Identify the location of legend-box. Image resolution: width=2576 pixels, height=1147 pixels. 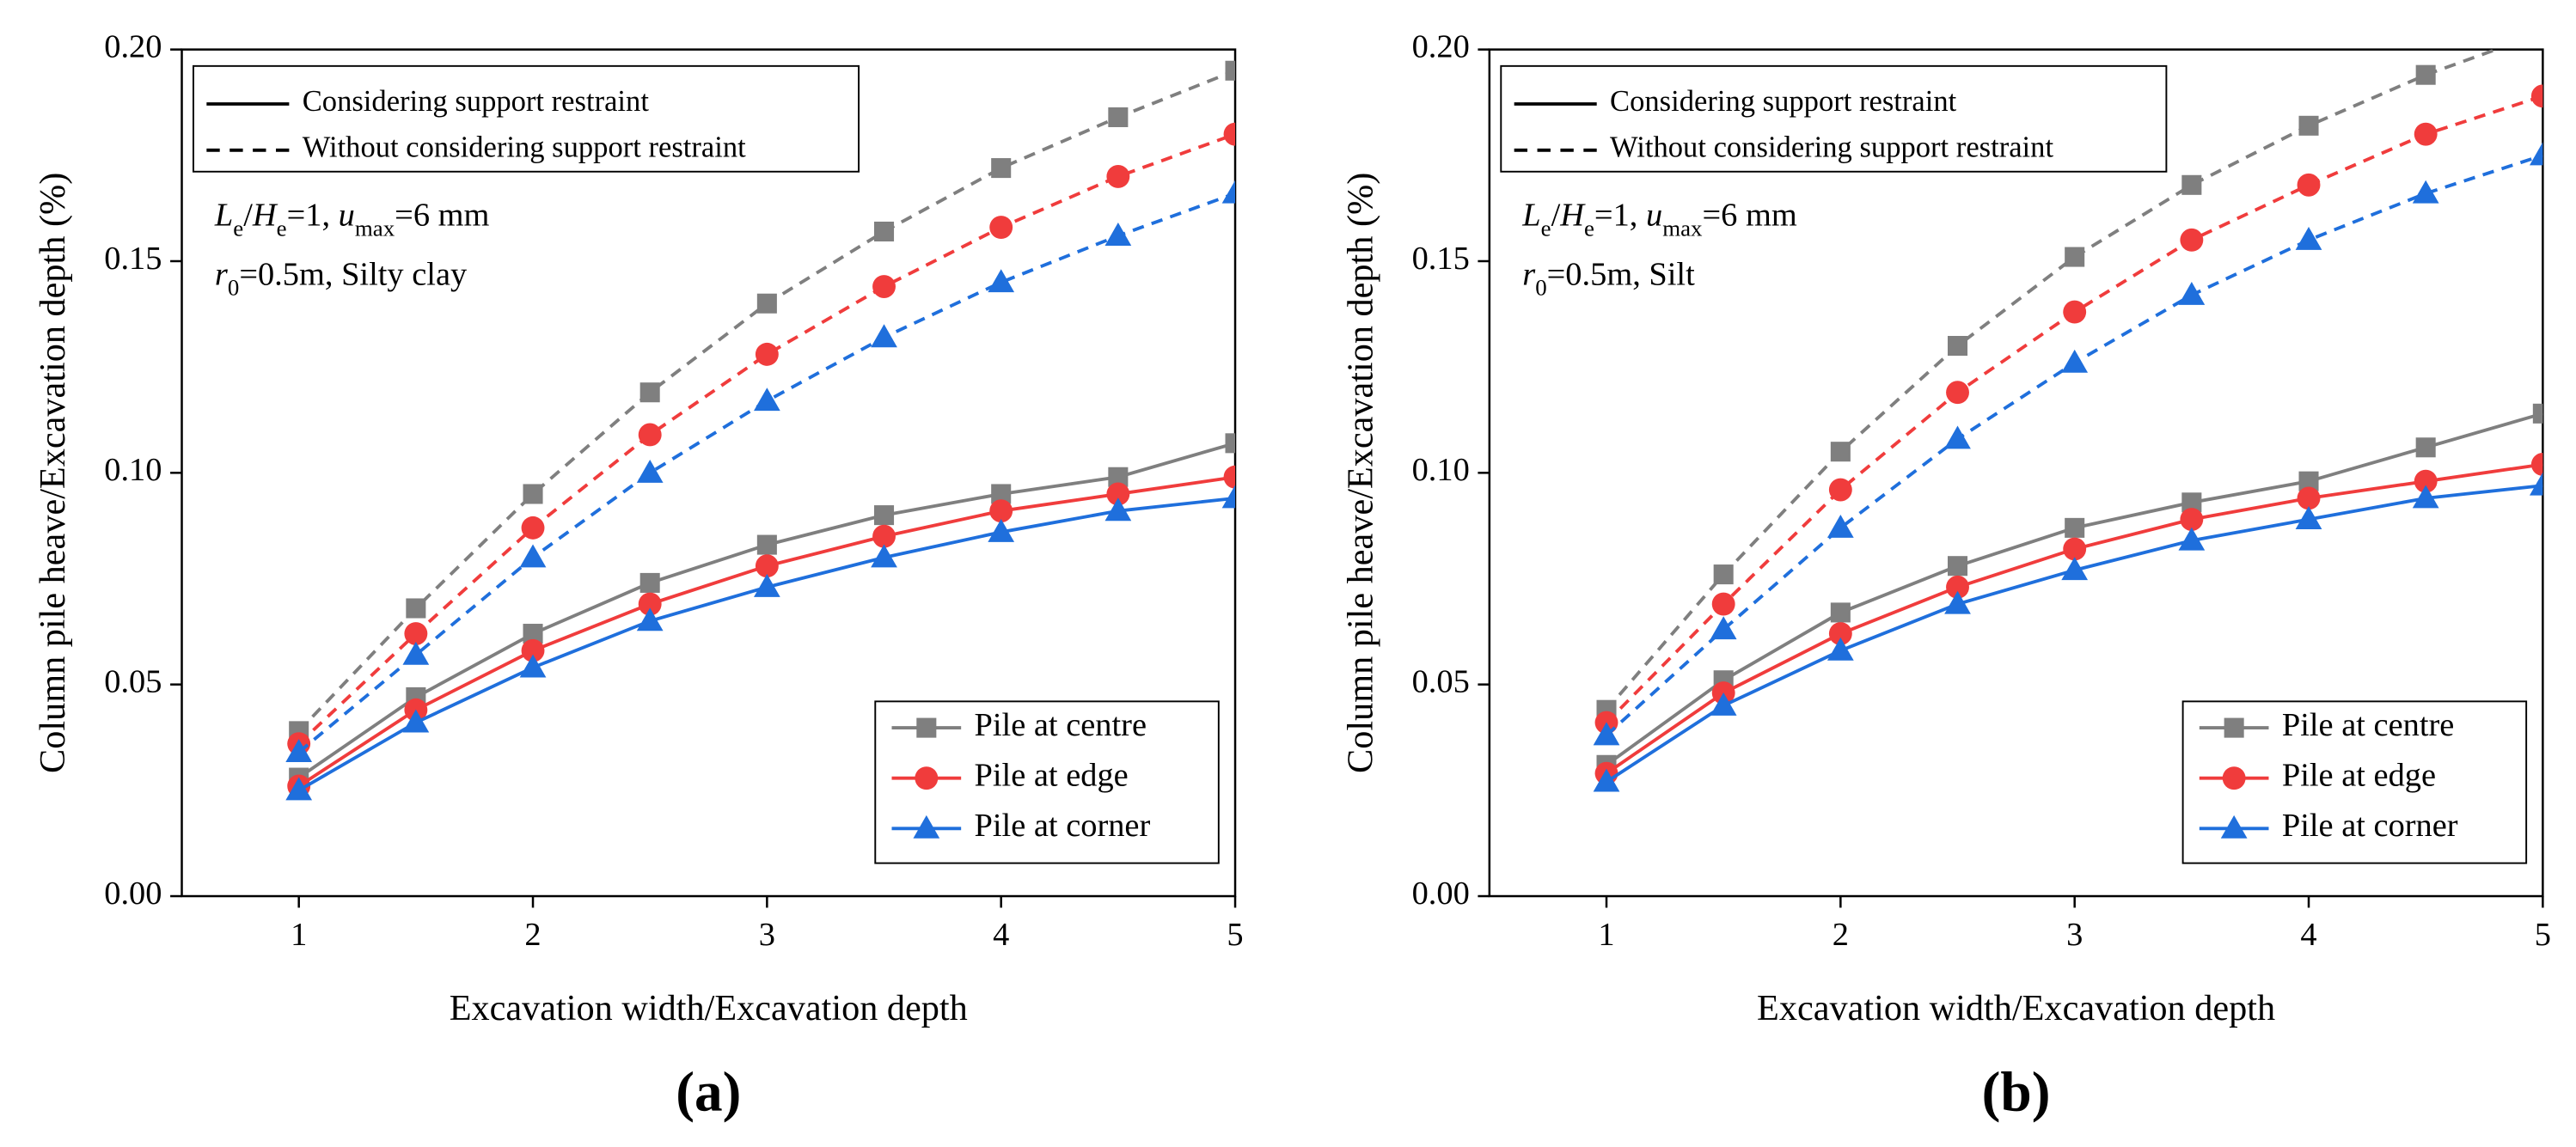
(526, 118).